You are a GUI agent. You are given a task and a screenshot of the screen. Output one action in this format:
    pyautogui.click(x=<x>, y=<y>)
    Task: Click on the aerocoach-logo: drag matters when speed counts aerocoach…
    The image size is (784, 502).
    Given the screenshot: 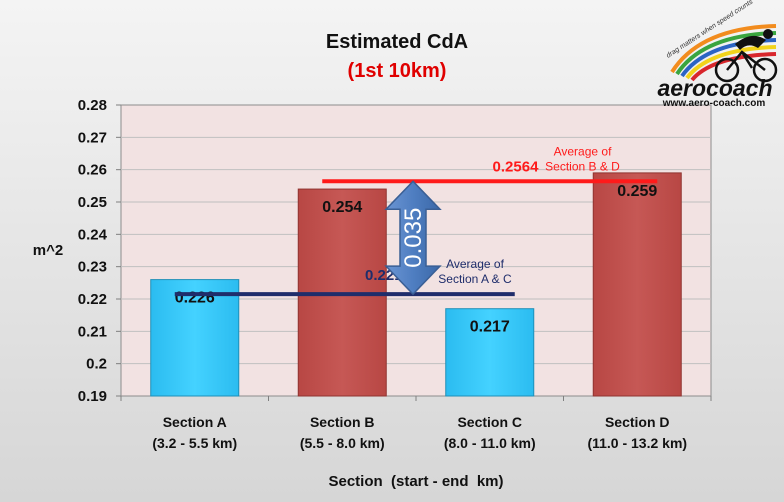 What is the action you would take?
    pyautogui.click(x=717, y=54)
    